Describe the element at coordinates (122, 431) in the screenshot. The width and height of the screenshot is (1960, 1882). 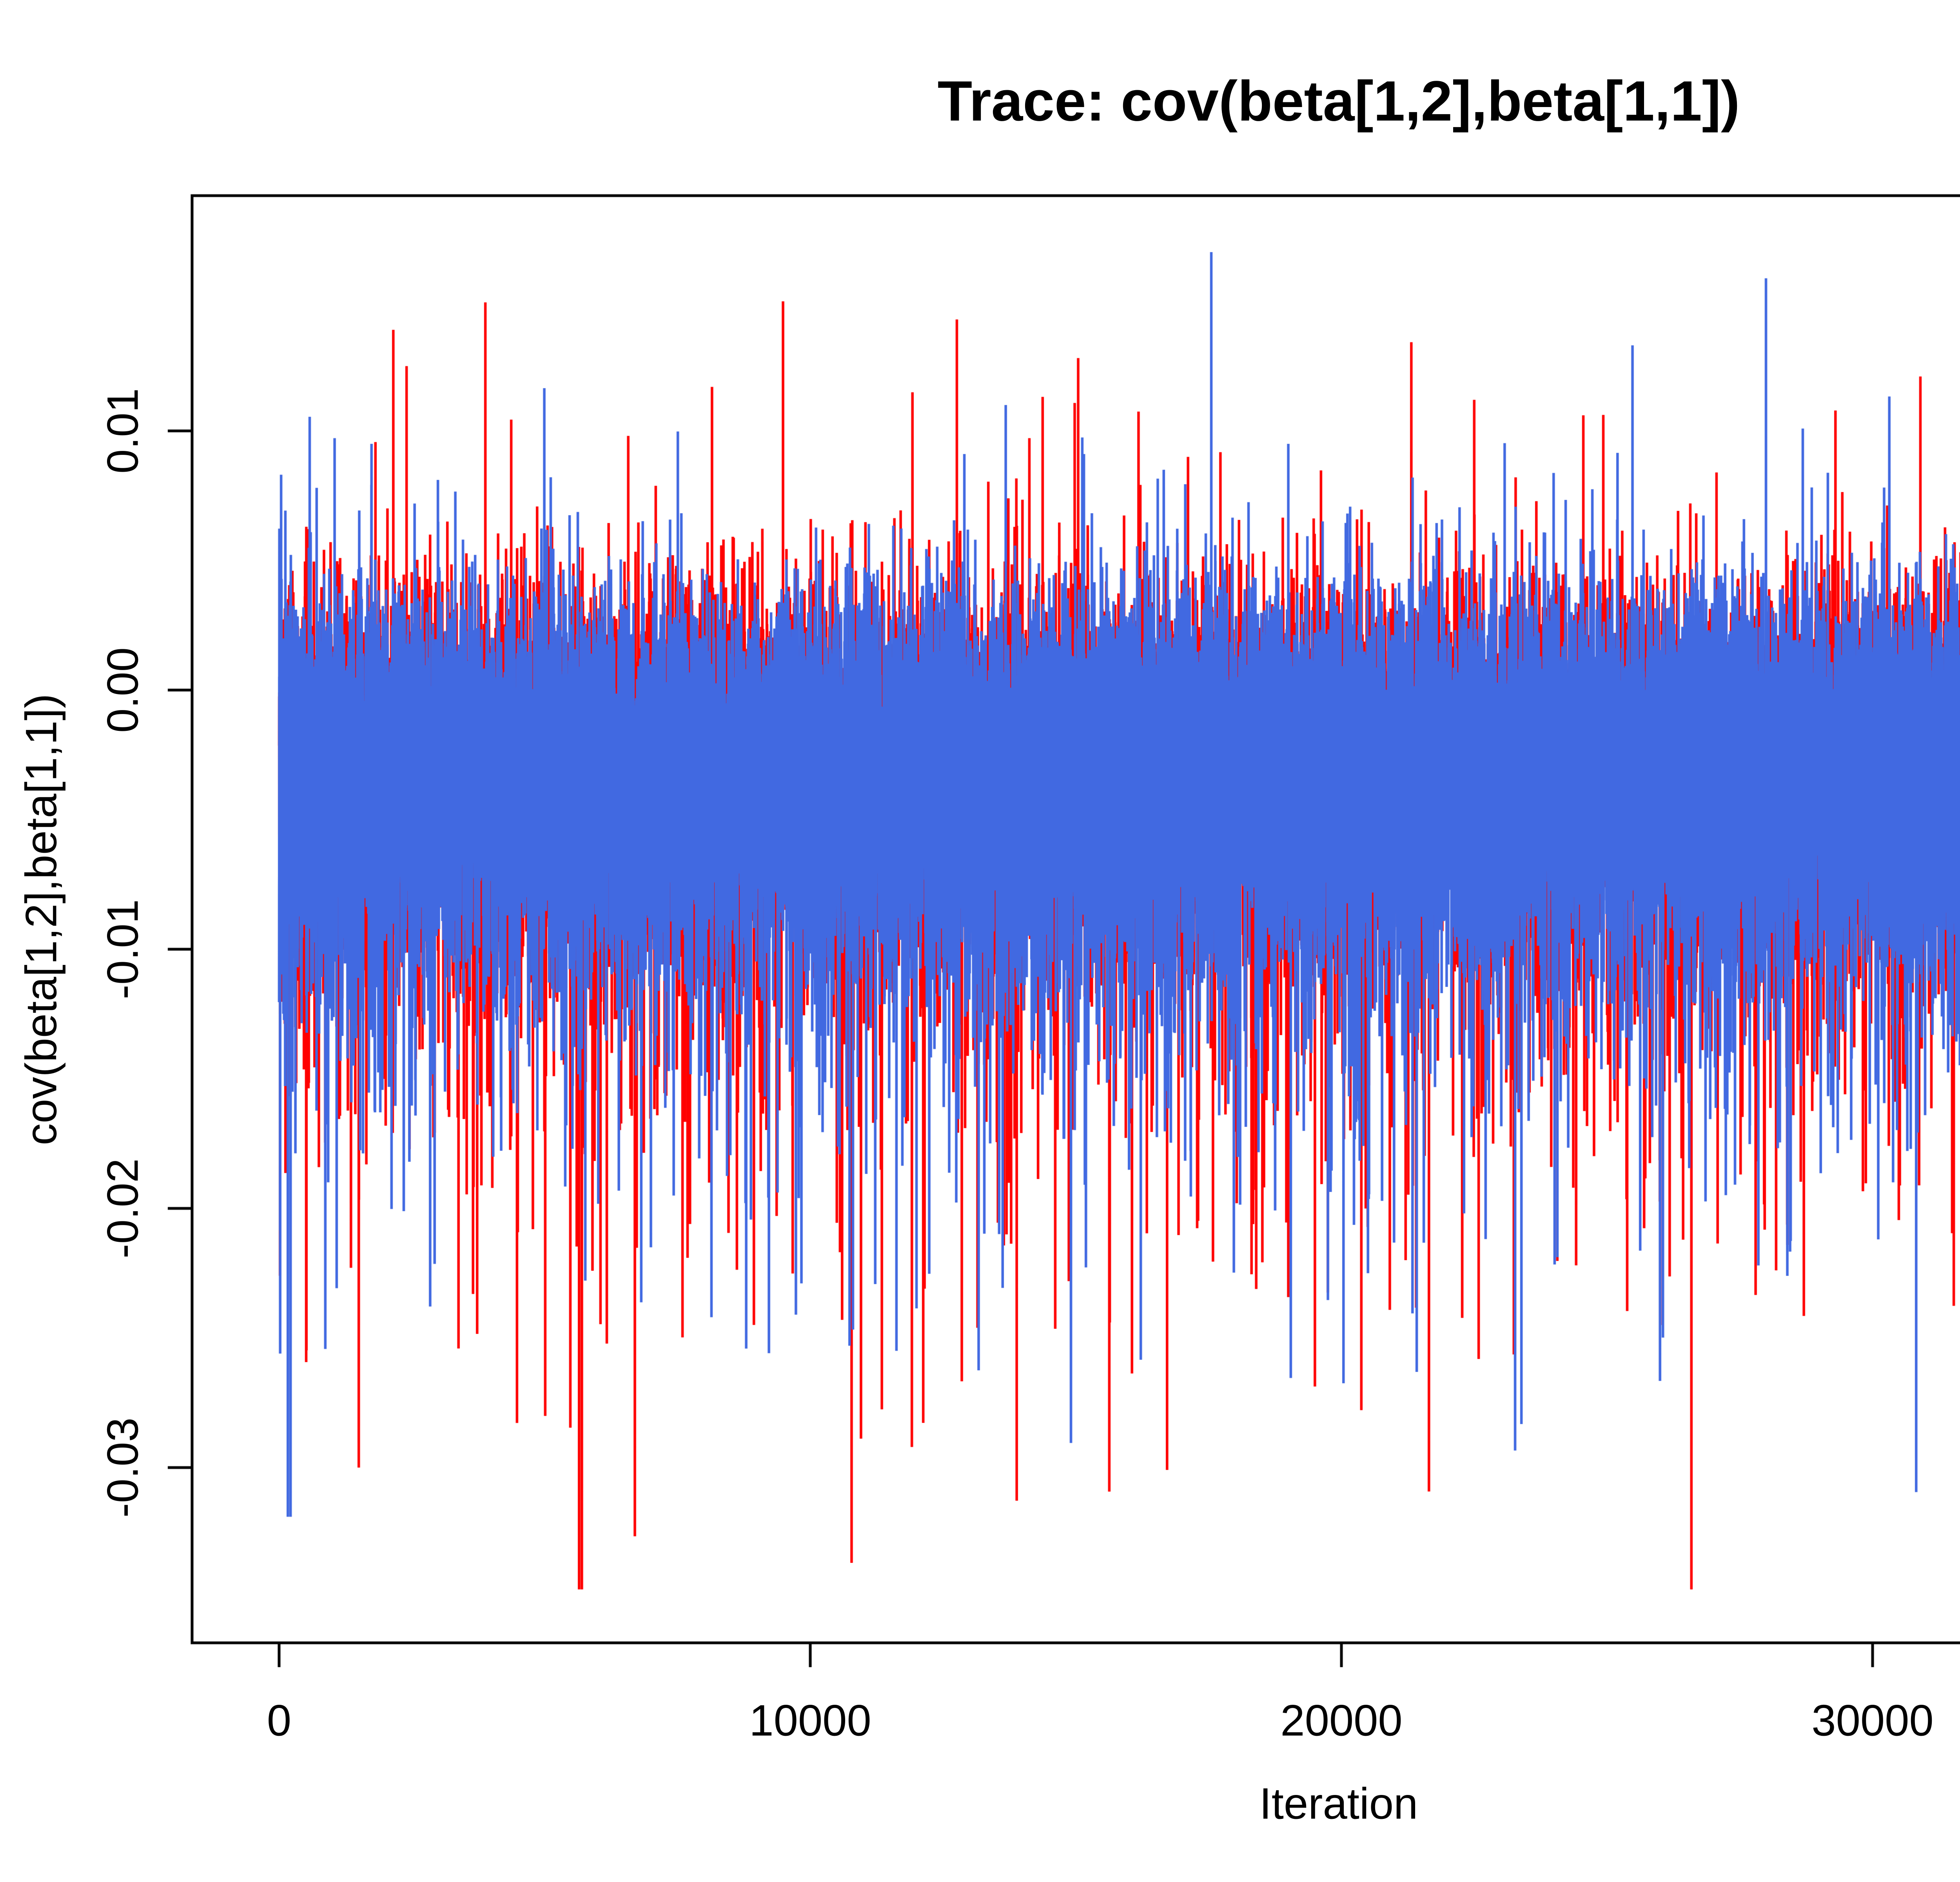
I see `y-tick-label: 0.01` at that location.